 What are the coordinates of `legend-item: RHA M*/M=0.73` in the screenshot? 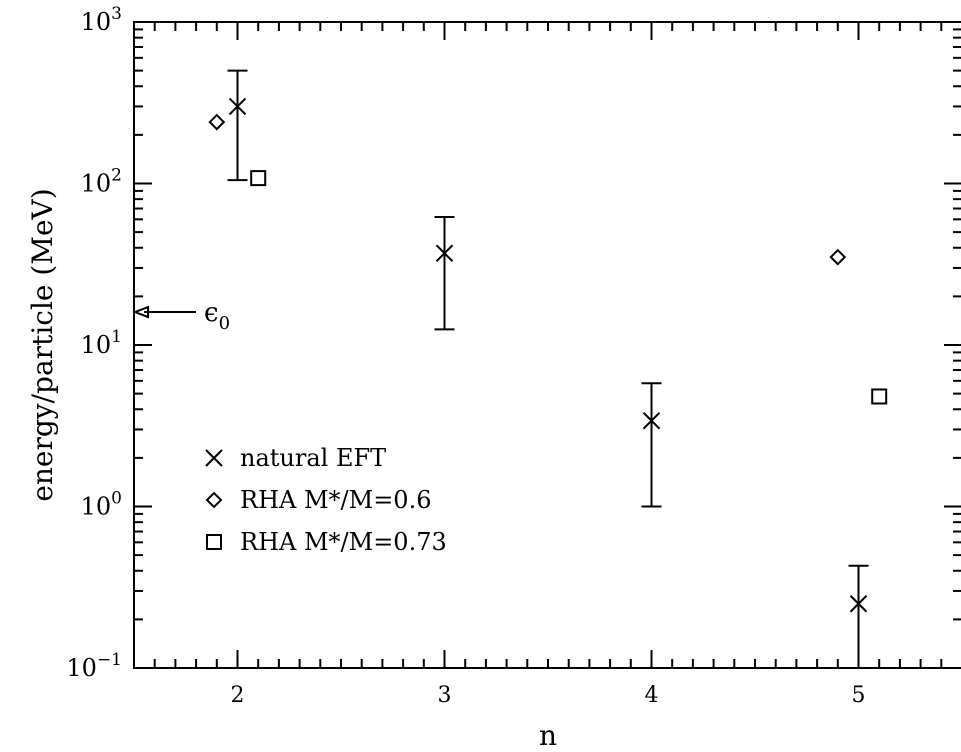 It's located at (326, 542).